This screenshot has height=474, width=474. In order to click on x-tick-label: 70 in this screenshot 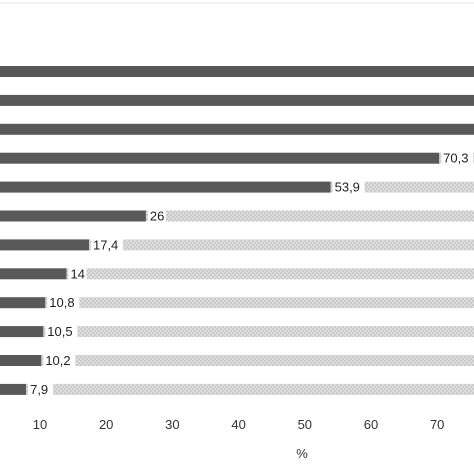, I will do `click(437, 424)`.